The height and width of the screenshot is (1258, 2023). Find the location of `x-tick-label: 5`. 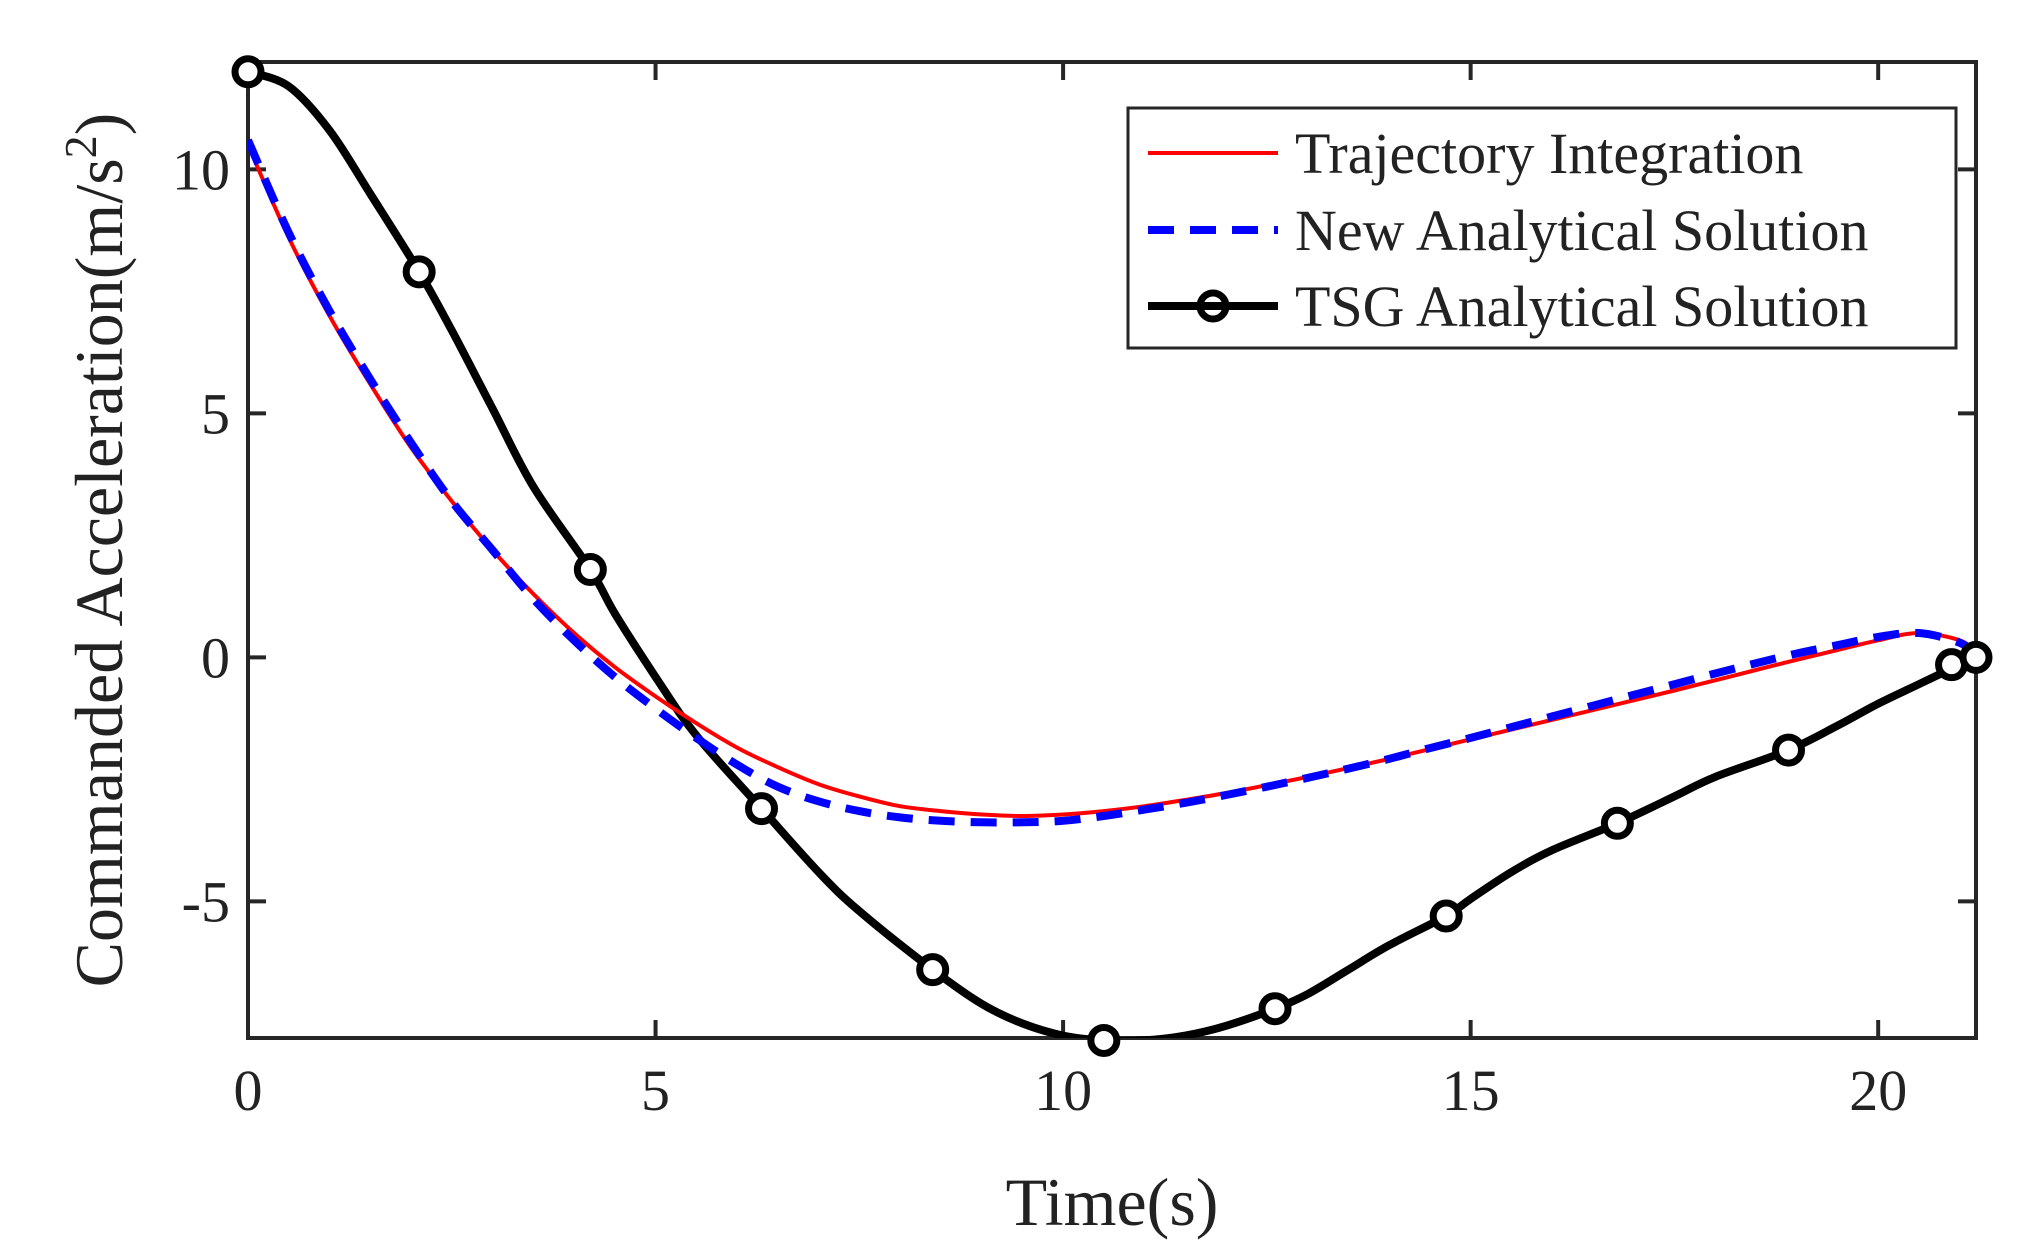

x-tick-label: 5 is located at coordinates (655, 1090).